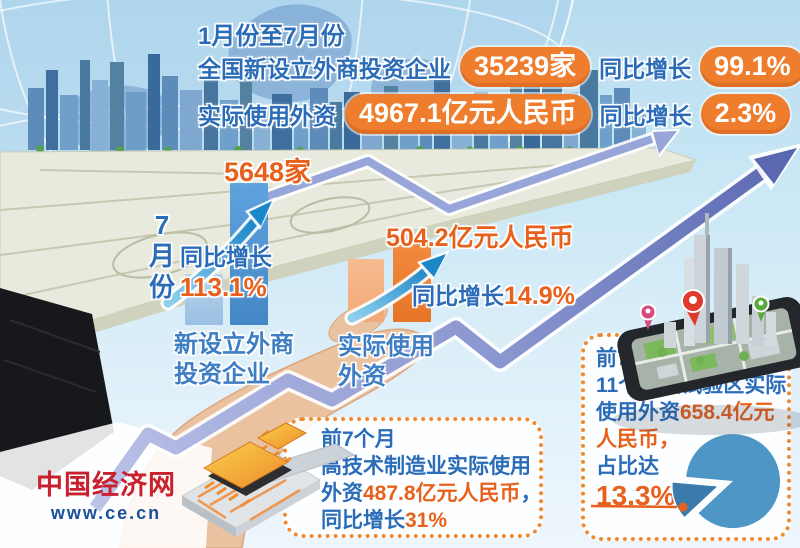 Image resolution: width=800 pixels, height=548 pixels. What do you see at coordinates (645, 116) in the screenshot?
I see `row2-growth-label: 同比增长` at bounding box center [645, 116].